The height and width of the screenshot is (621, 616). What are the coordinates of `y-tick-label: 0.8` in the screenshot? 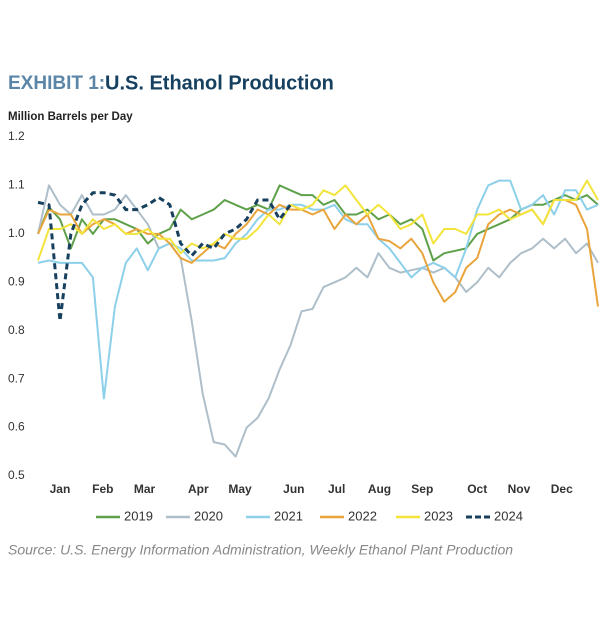 It's located at (16, 330).